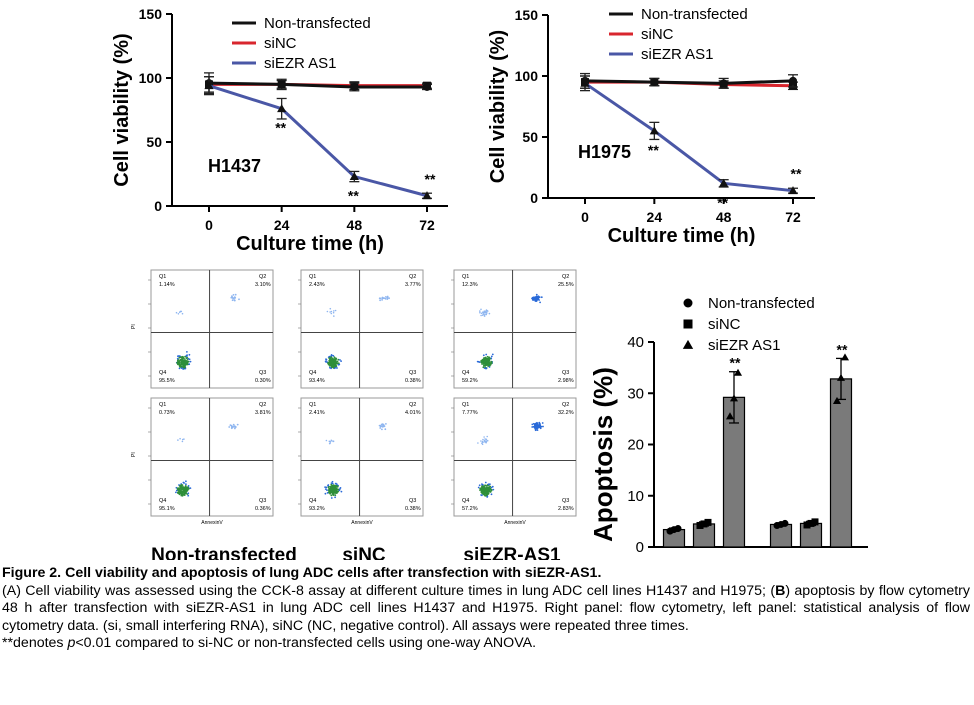  Describe the element at coordinates (514, 461) in the screenshot. I see `dot-plot-siEZR-AS1-row2: Q1 7.77% Q2 32.2% Q3 2.83% Q4 57.2% AnnexinV` at that location.